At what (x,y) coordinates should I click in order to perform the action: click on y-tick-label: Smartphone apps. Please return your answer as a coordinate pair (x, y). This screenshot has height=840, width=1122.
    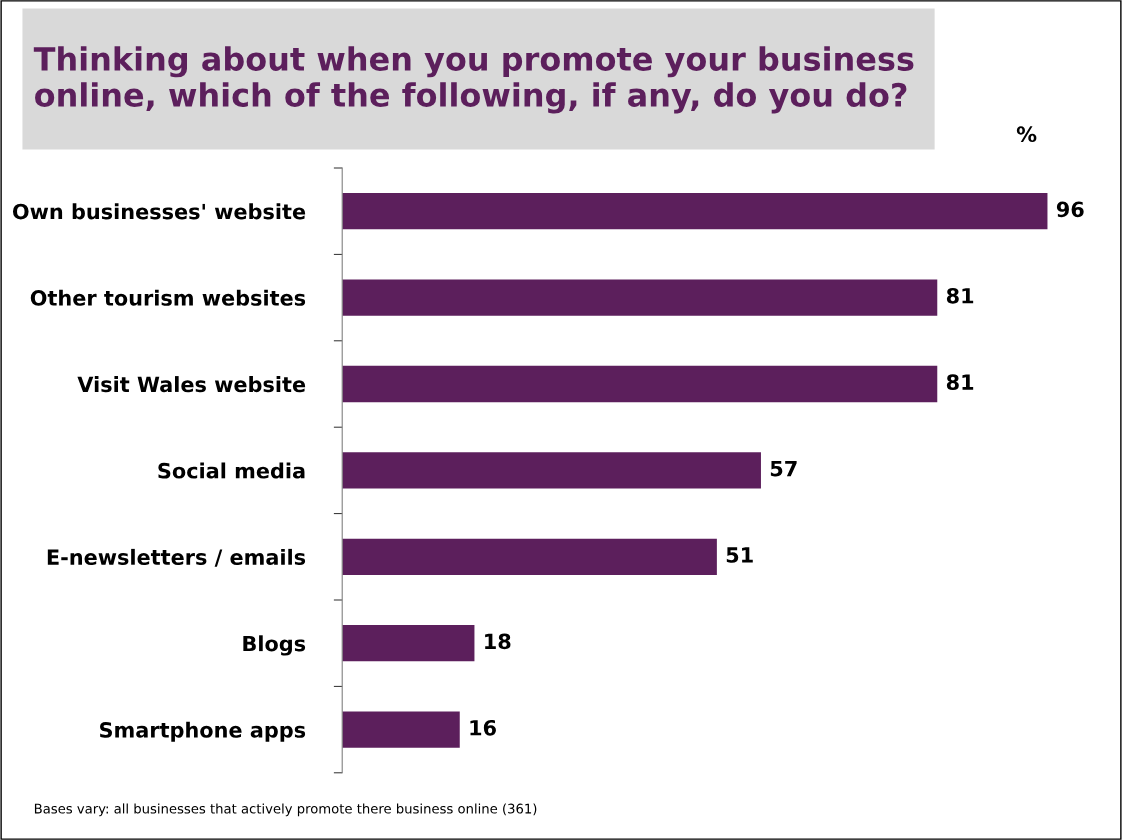
    Looking at the image, I should click on (203, 731).